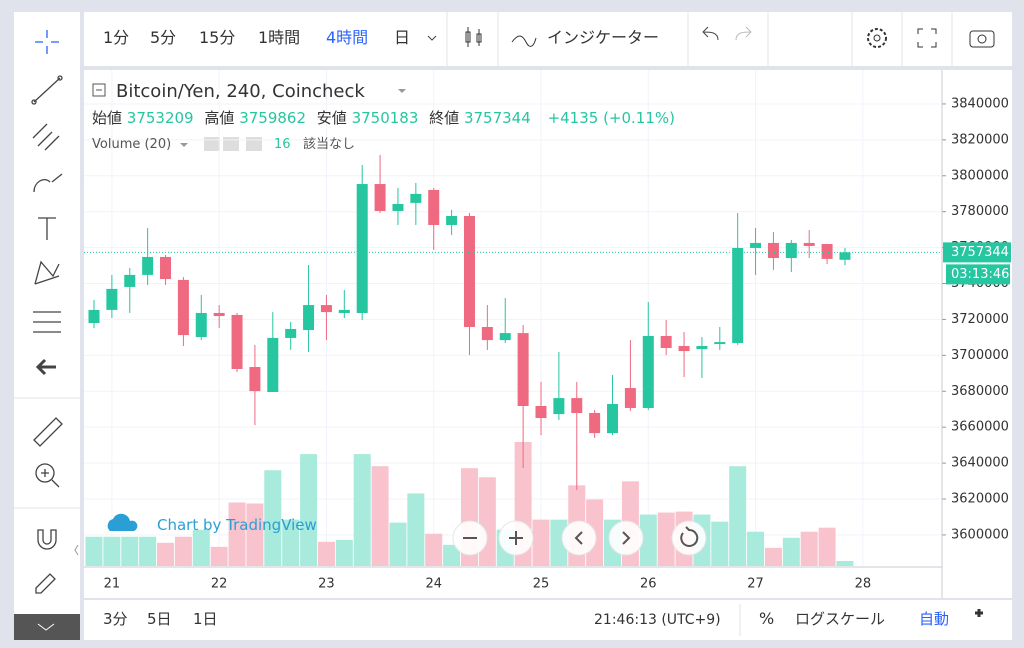 Image resolution: width=1024 pixels, height=648 pixels. I want to click on indicator-icon, so click(524, 41).